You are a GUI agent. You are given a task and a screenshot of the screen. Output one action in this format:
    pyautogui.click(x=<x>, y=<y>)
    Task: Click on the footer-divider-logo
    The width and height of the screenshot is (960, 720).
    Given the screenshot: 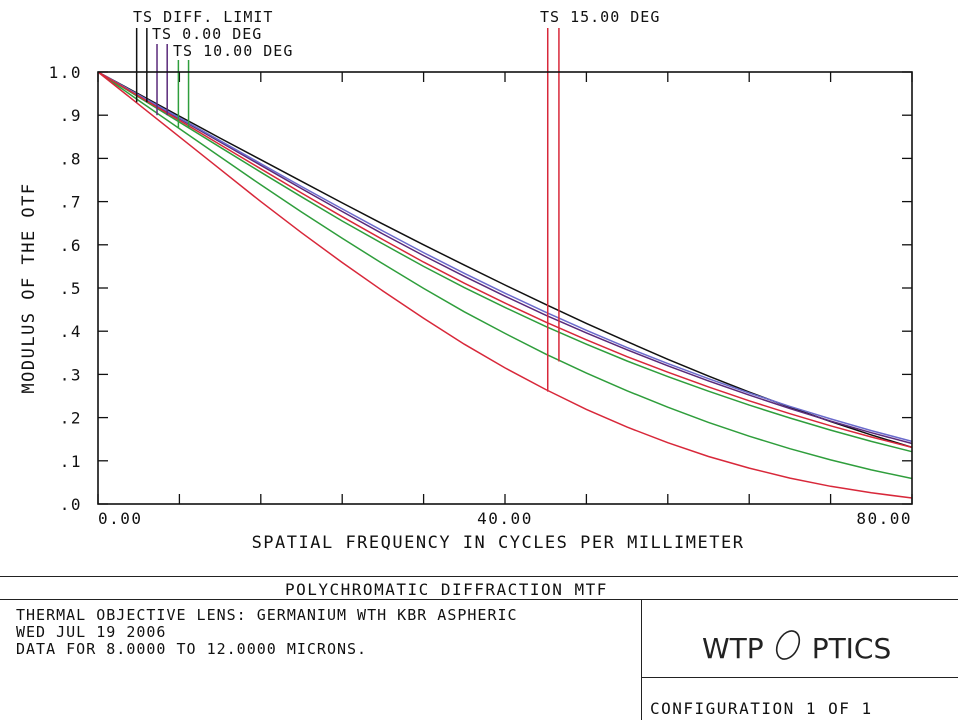 What is the action you would take?
    pyautogui.click(x=799, y=677)
    